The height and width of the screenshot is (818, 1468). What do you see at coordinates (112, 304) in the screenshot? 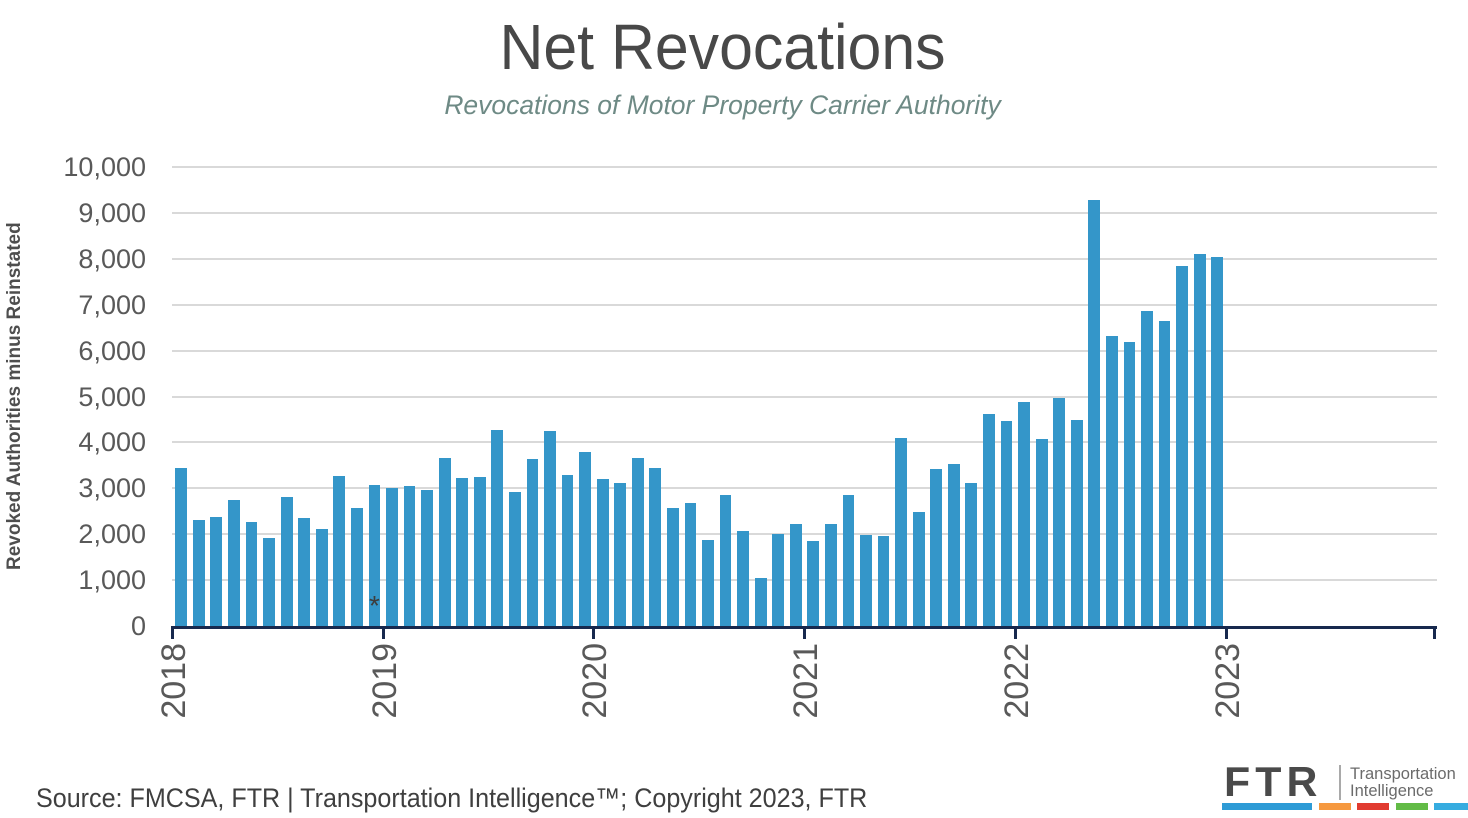
I see `y-tick-label-7000: 7,000` at bounding box center [112, 304].